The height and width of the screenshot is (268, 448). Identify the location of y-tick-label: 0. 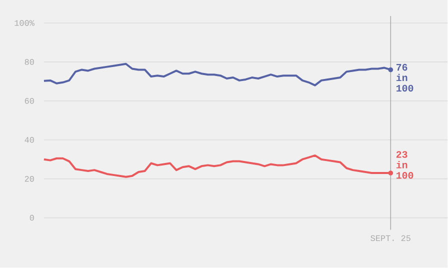
(32, 218).